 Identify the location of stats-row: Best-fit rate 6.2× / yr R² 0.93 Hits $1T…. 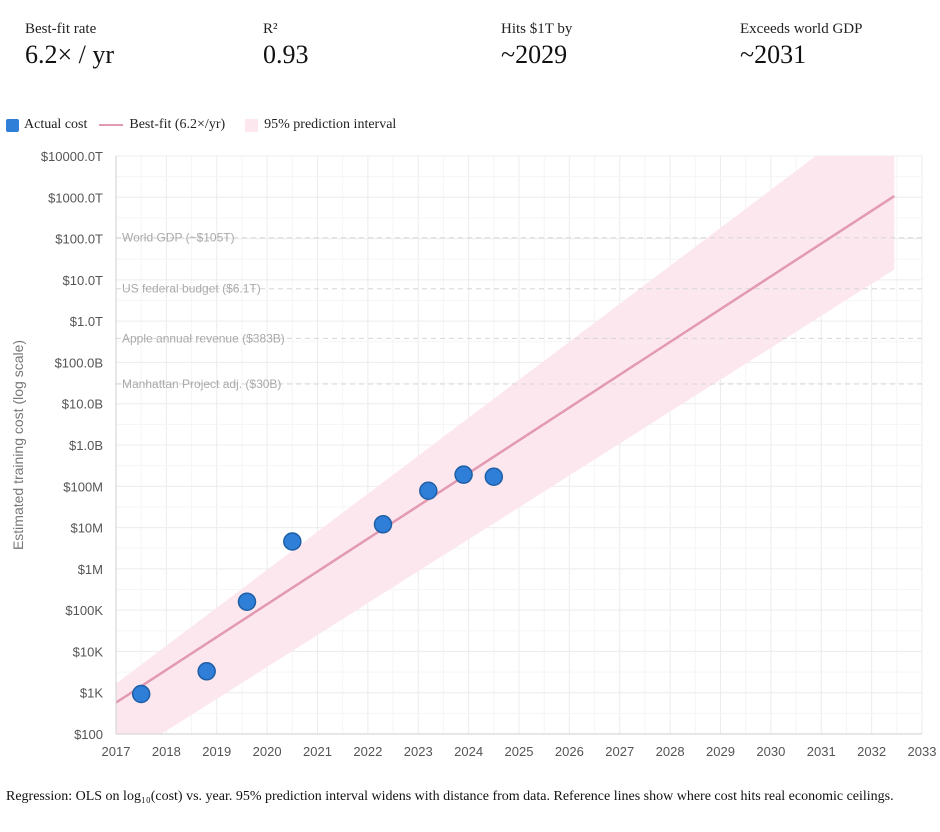
(470, 50).